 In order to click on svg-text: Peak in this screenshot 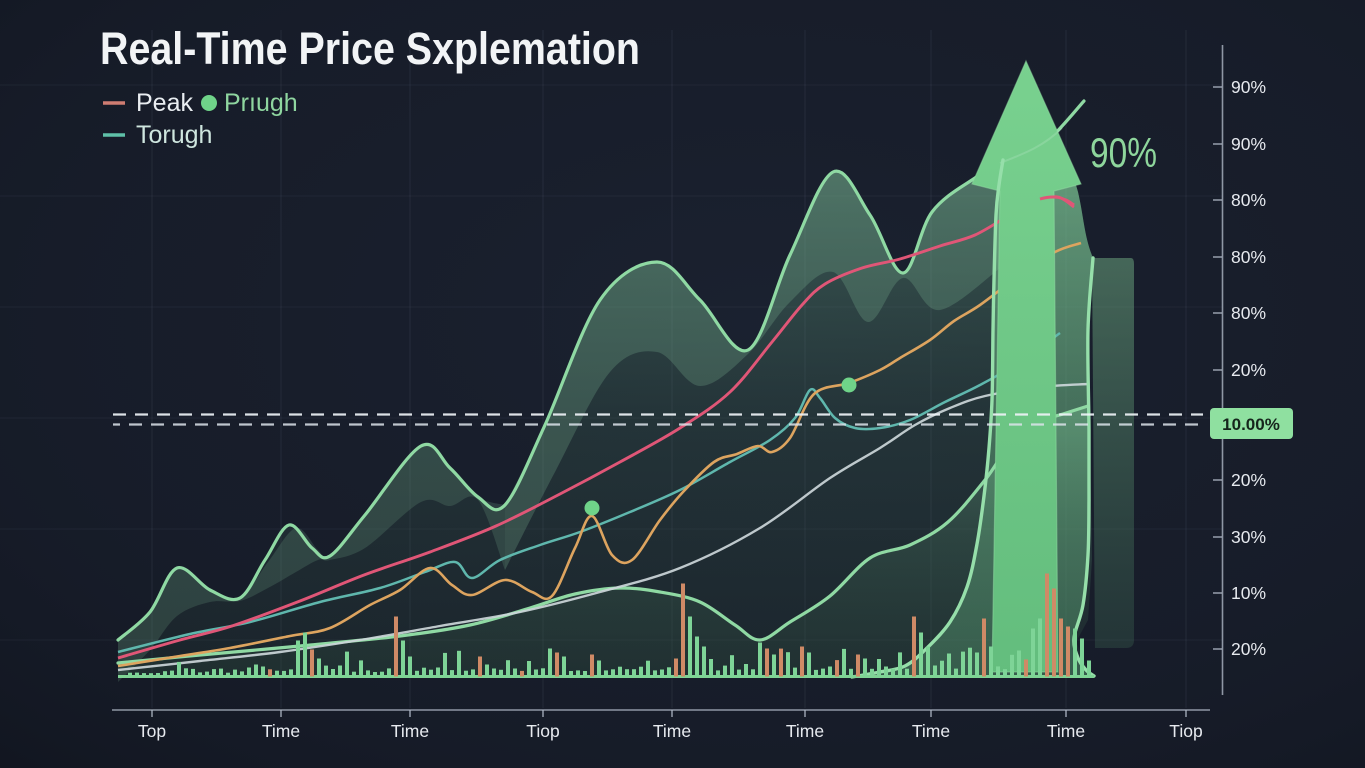, I will do `click(164, 103)`.